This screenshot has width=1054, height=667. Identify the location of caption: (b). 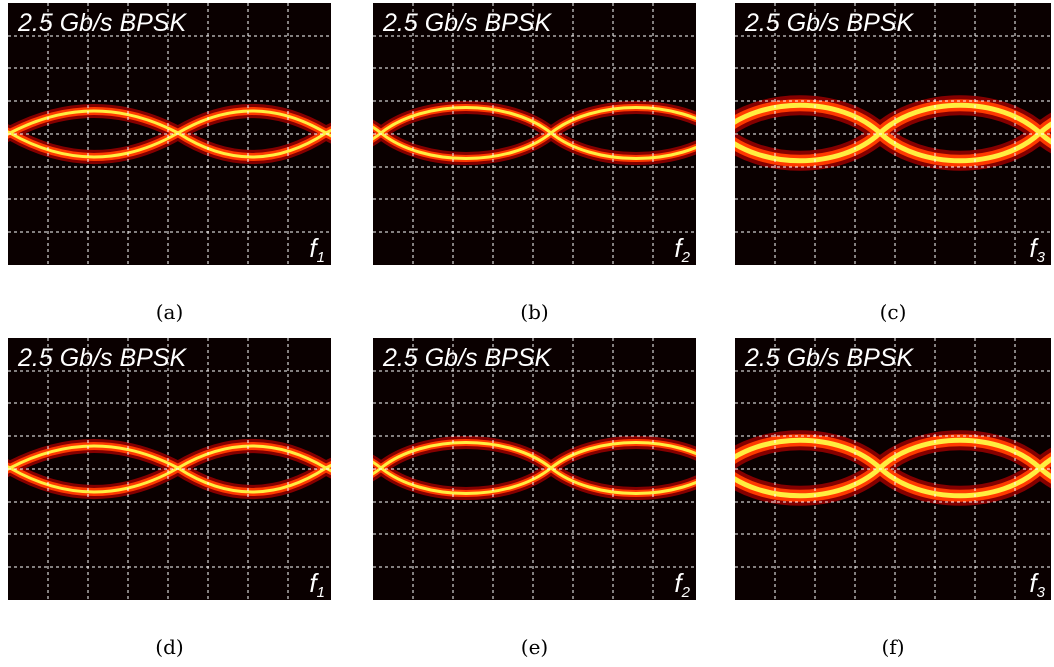
(534, 312).